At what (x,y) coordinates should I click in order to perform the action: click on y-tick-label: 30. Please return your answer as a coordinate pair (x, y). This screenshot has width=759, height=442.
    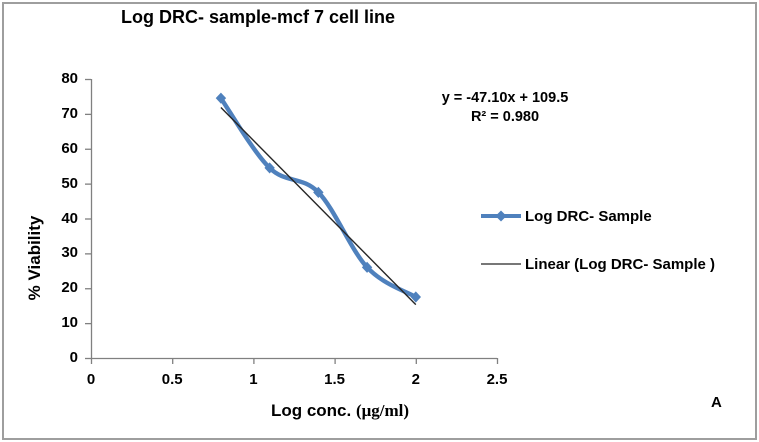
    Looking at the image, I should click on (69, 253).